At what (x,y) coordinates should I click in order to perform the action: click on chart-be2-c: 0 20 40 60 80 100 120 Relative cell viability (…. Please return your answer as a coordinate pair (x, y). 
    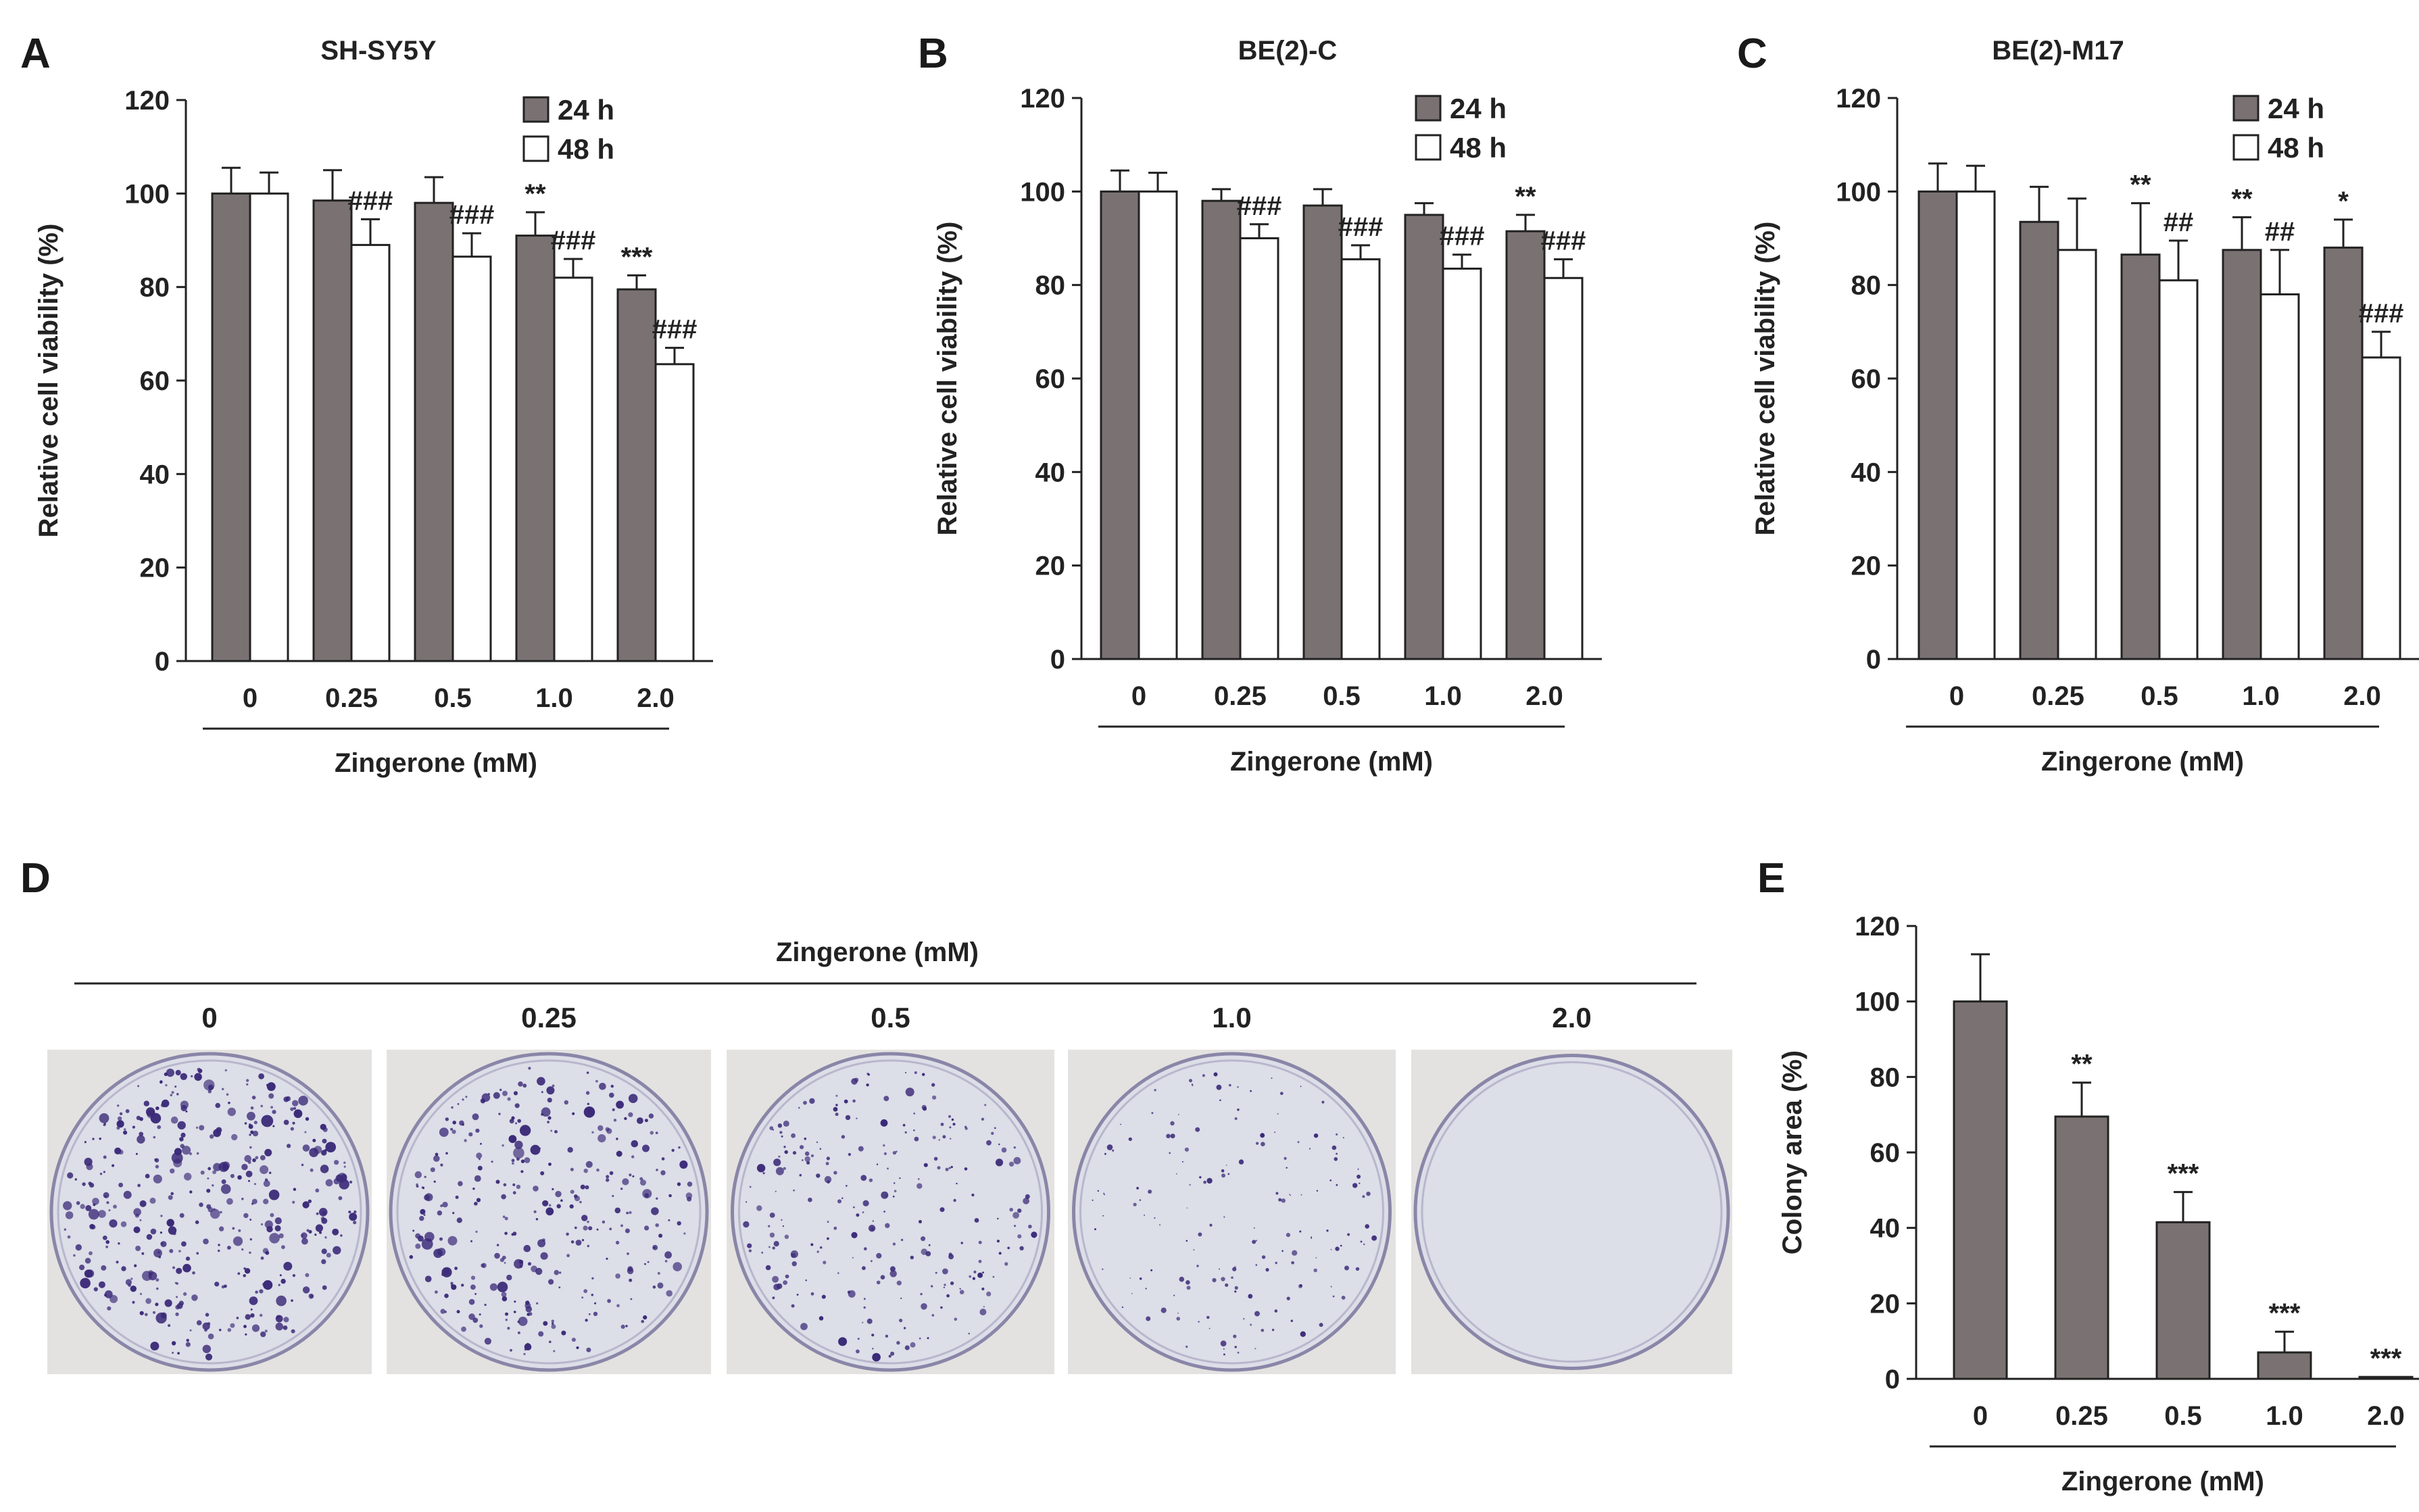
    Looking at the image, I should click on (1267, 430).